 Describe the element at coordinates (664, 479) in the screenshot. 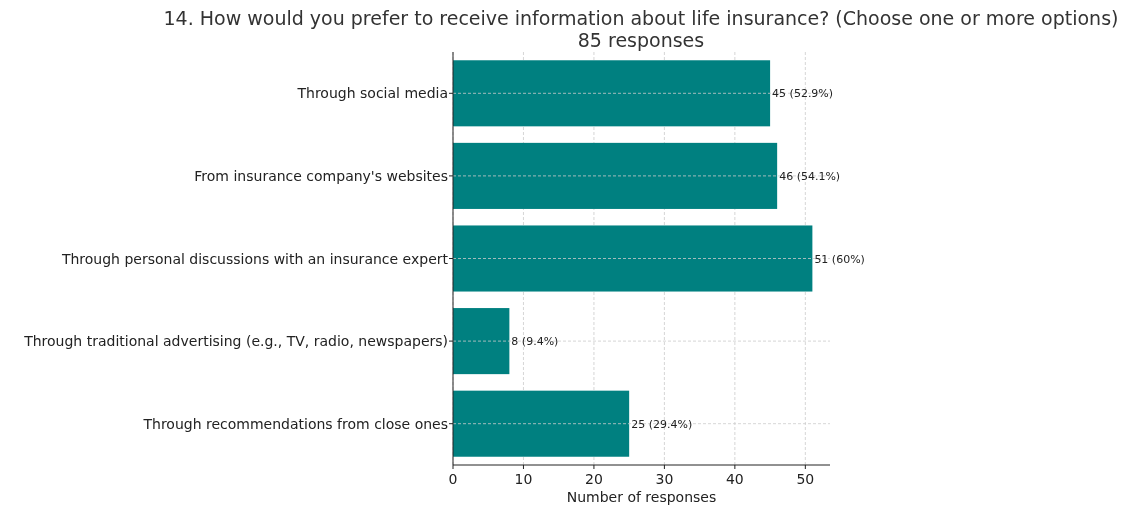

I see `x-tick-label: 30` at that location.